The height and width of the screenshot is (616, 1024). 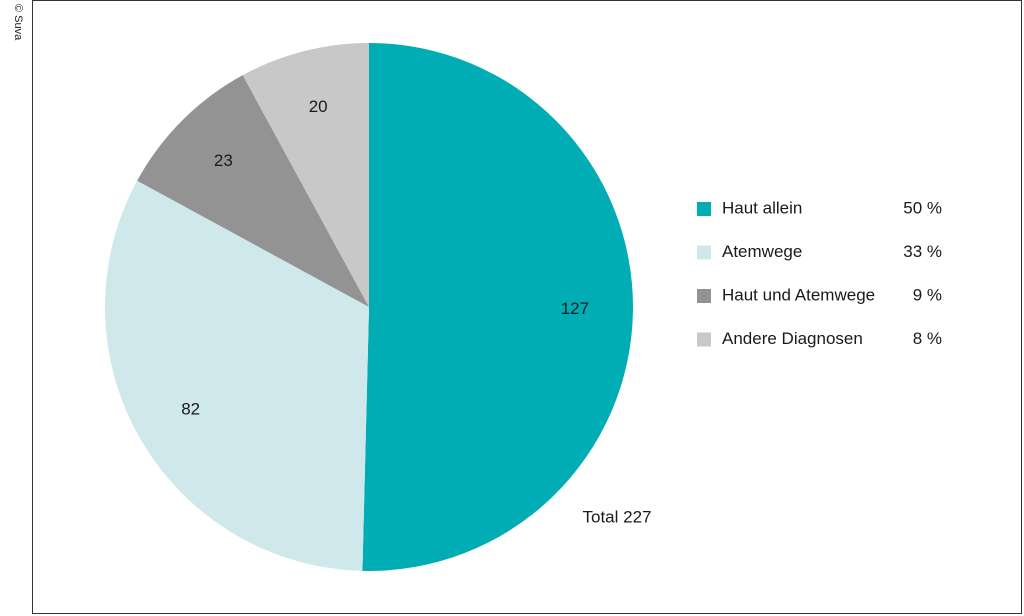 I want to click on data-label: 23, so click(x=223, y=160).